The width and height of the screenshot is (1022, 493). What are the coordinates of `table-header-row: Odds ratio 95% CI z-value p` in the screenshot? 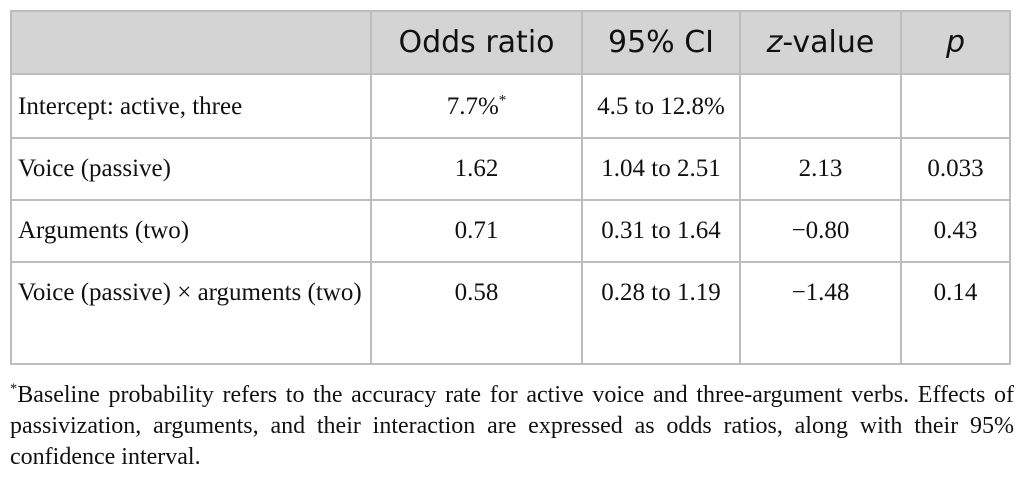 It's located at (510, 42).